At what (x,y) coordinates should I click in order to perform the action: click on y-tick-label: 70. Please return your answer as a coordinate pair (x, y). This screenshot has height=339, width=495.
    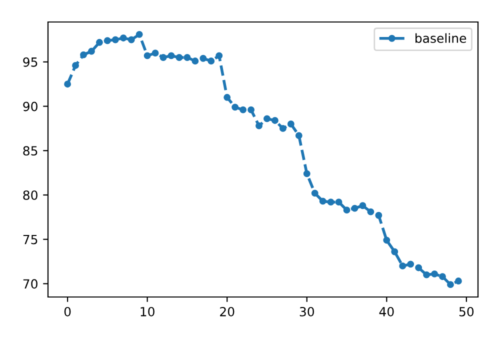
    Looking at the image, I should click on (30, 284).